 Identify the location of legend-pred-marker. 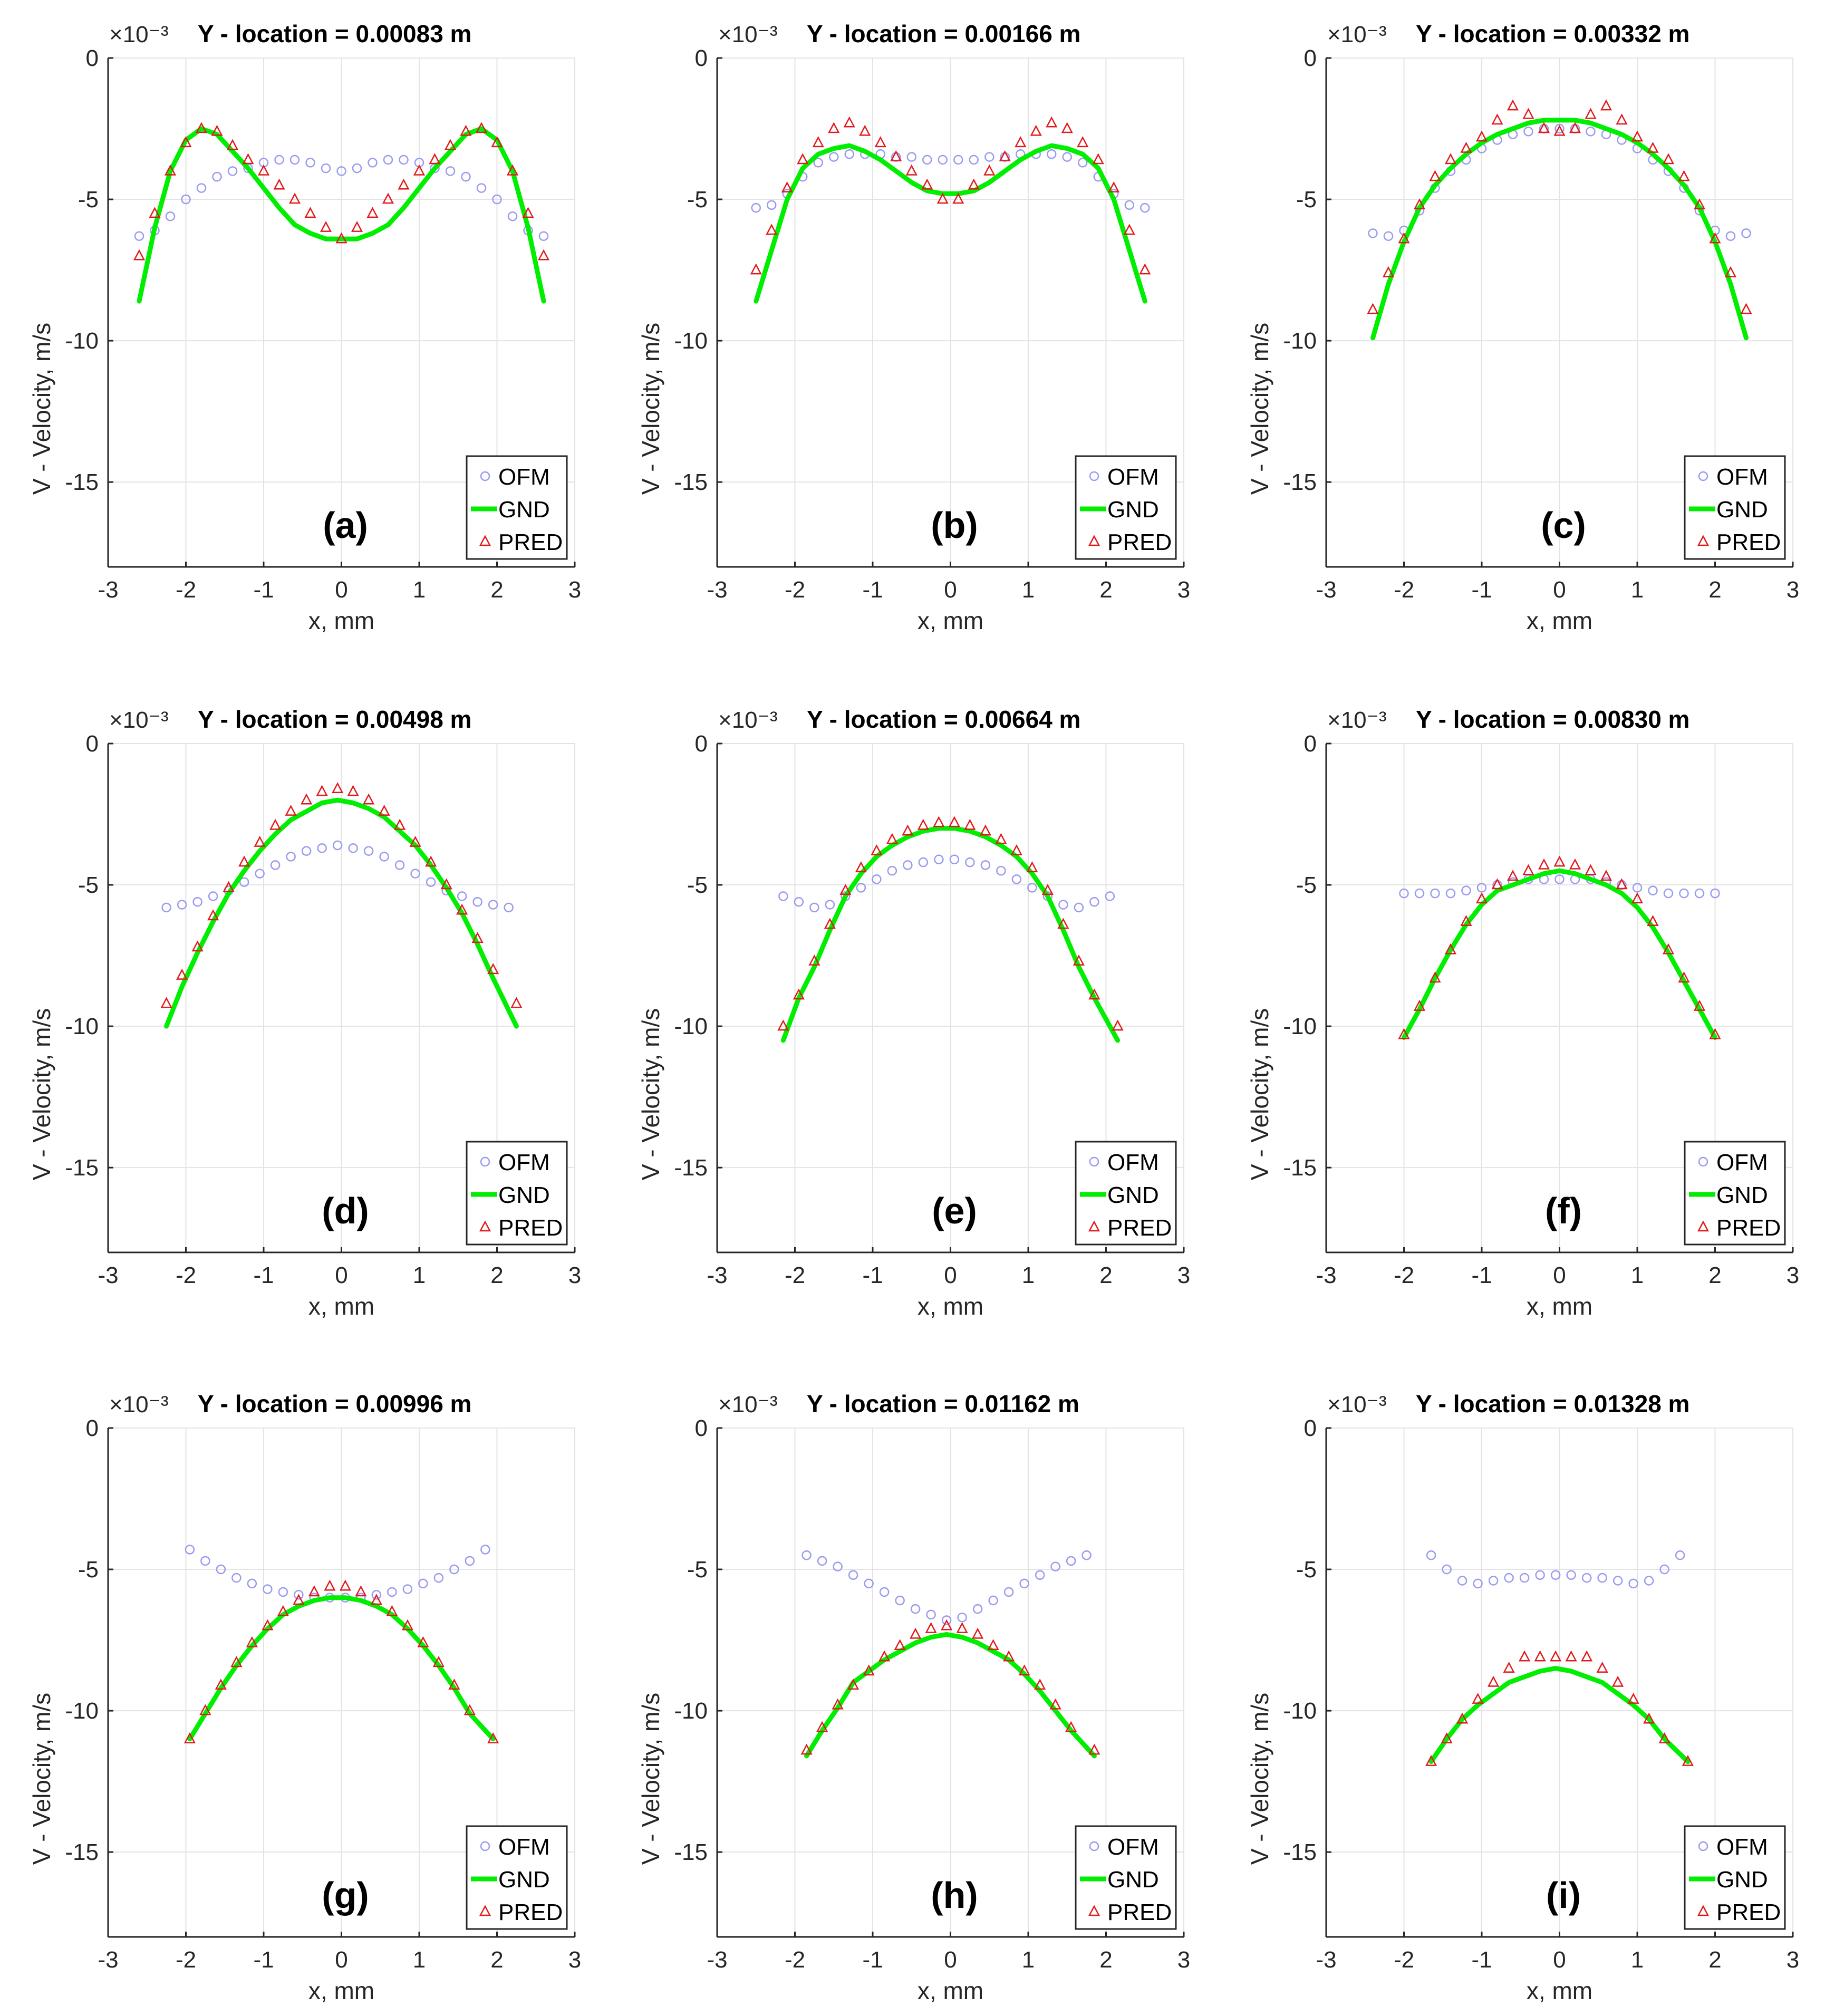
(1094, 541).